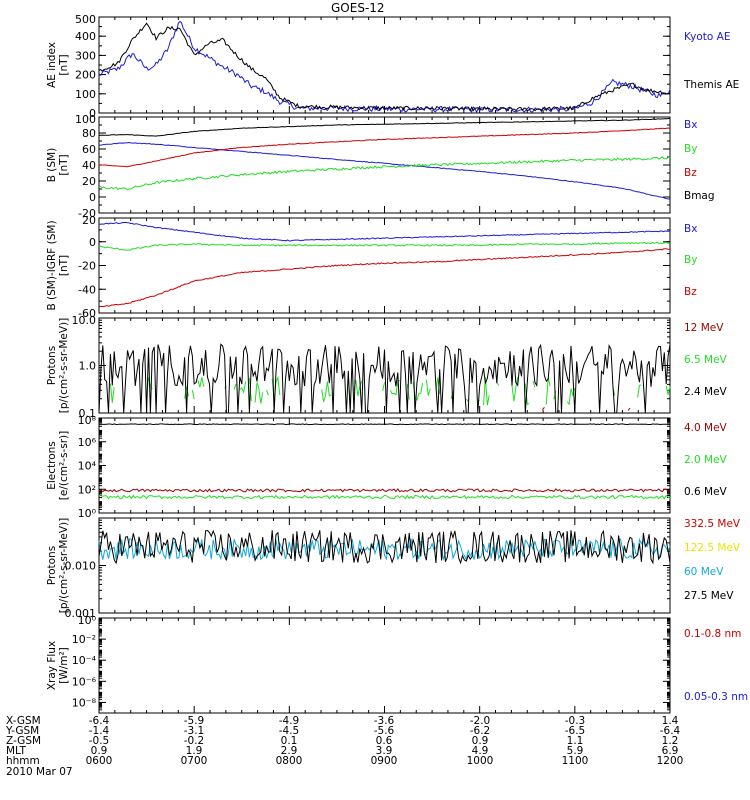 The width and height of the screenshot is (750, 800). I want to click on ephemeris-value: 1.2, so click(670, 741).